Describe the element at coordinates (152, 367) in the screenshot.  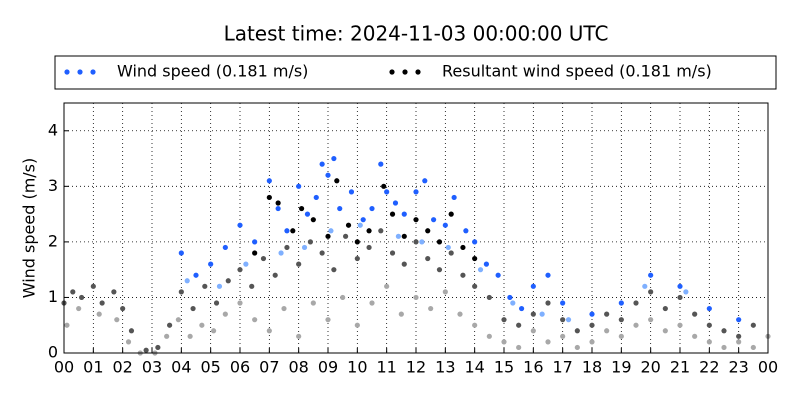
I see `x-tick-label: 03` at that location.